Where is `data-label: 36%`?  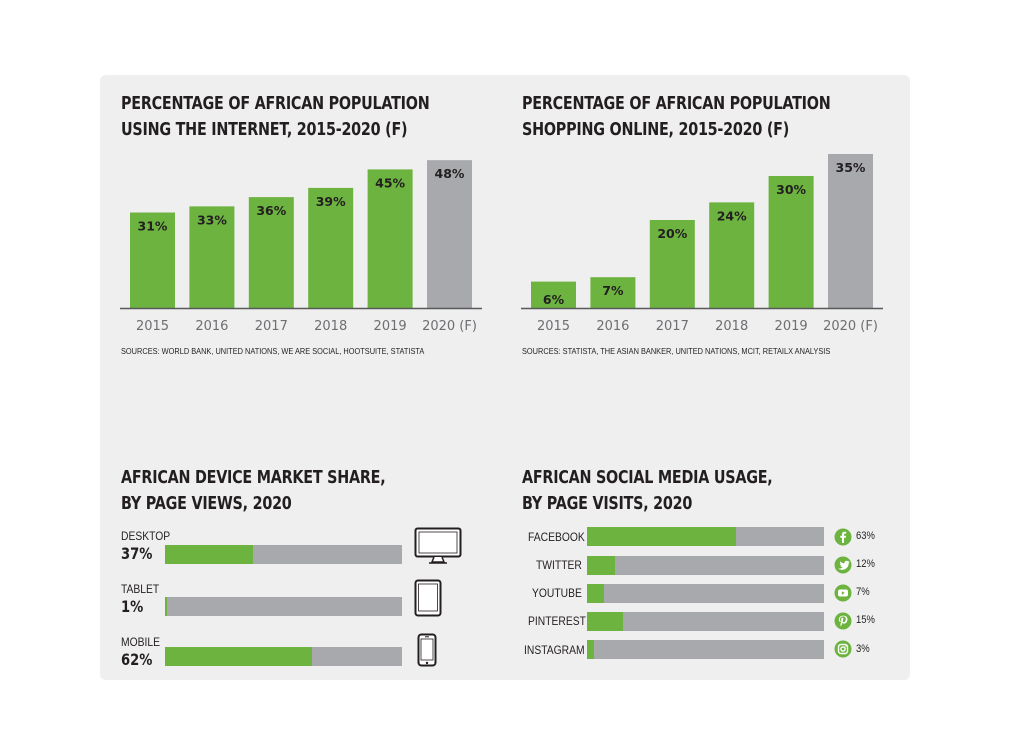
data-label: 36% is located at coordinates (271, 210).